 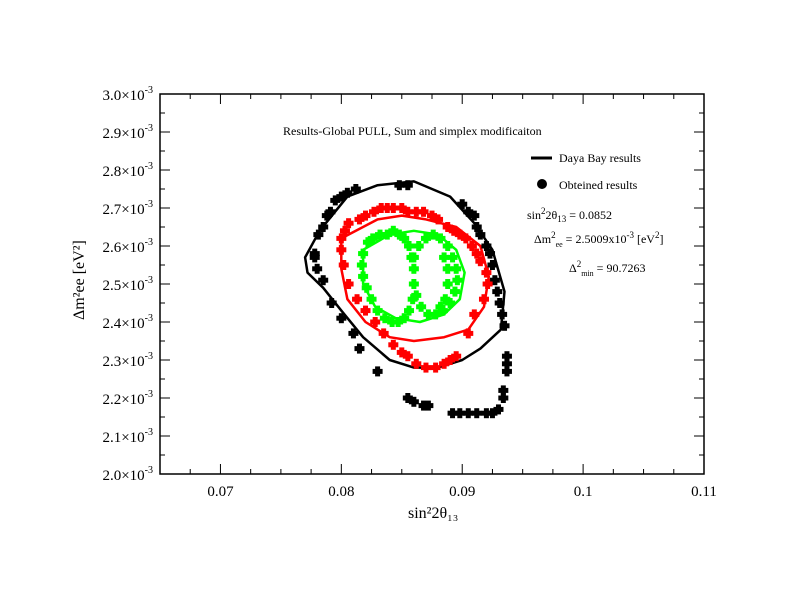 I want to click on contour-line, so click(x=404, y=274).